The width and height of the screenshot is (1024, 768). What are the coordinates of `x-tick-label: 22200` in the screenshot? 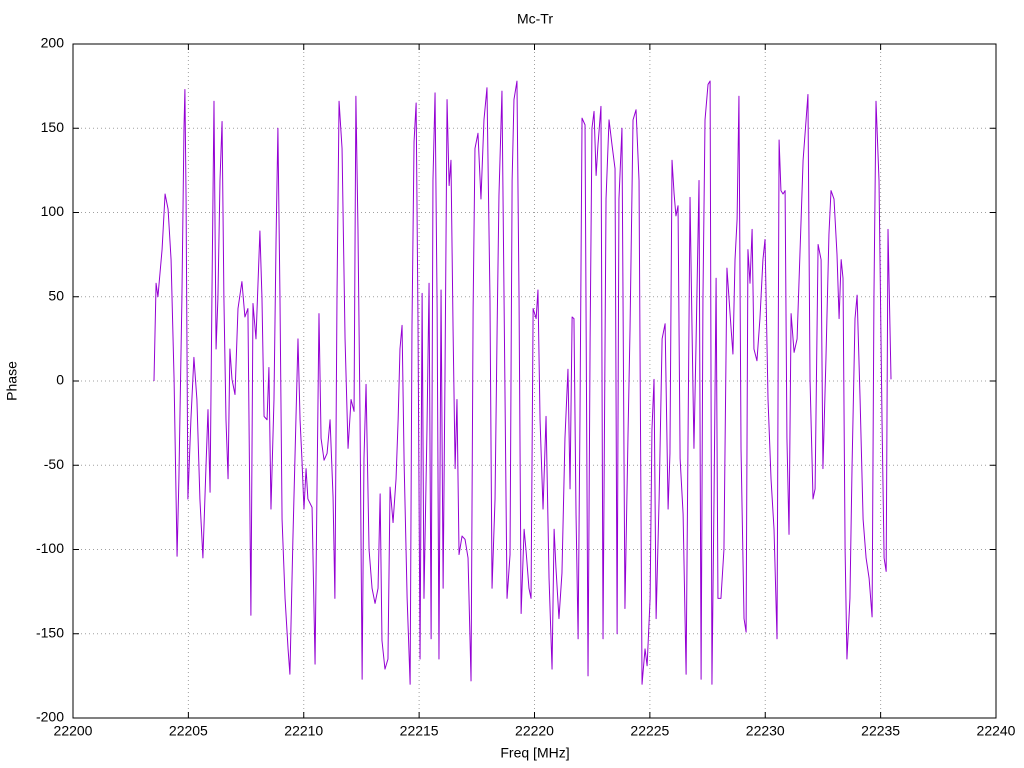 It's located at (73, 731).